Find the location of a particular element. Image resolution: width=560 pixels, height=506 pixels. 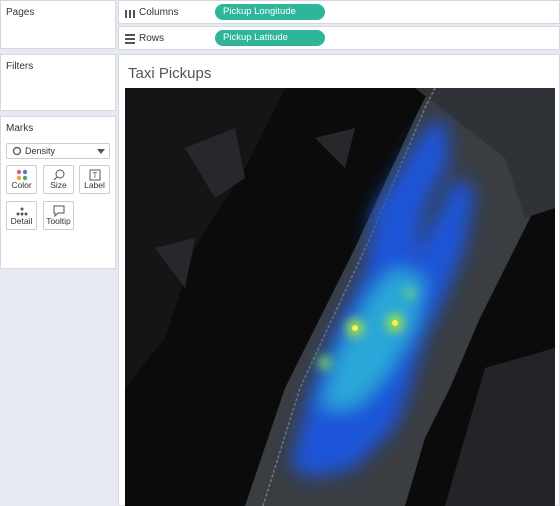

dropdown-arrow is located at coordinates (101, 151).